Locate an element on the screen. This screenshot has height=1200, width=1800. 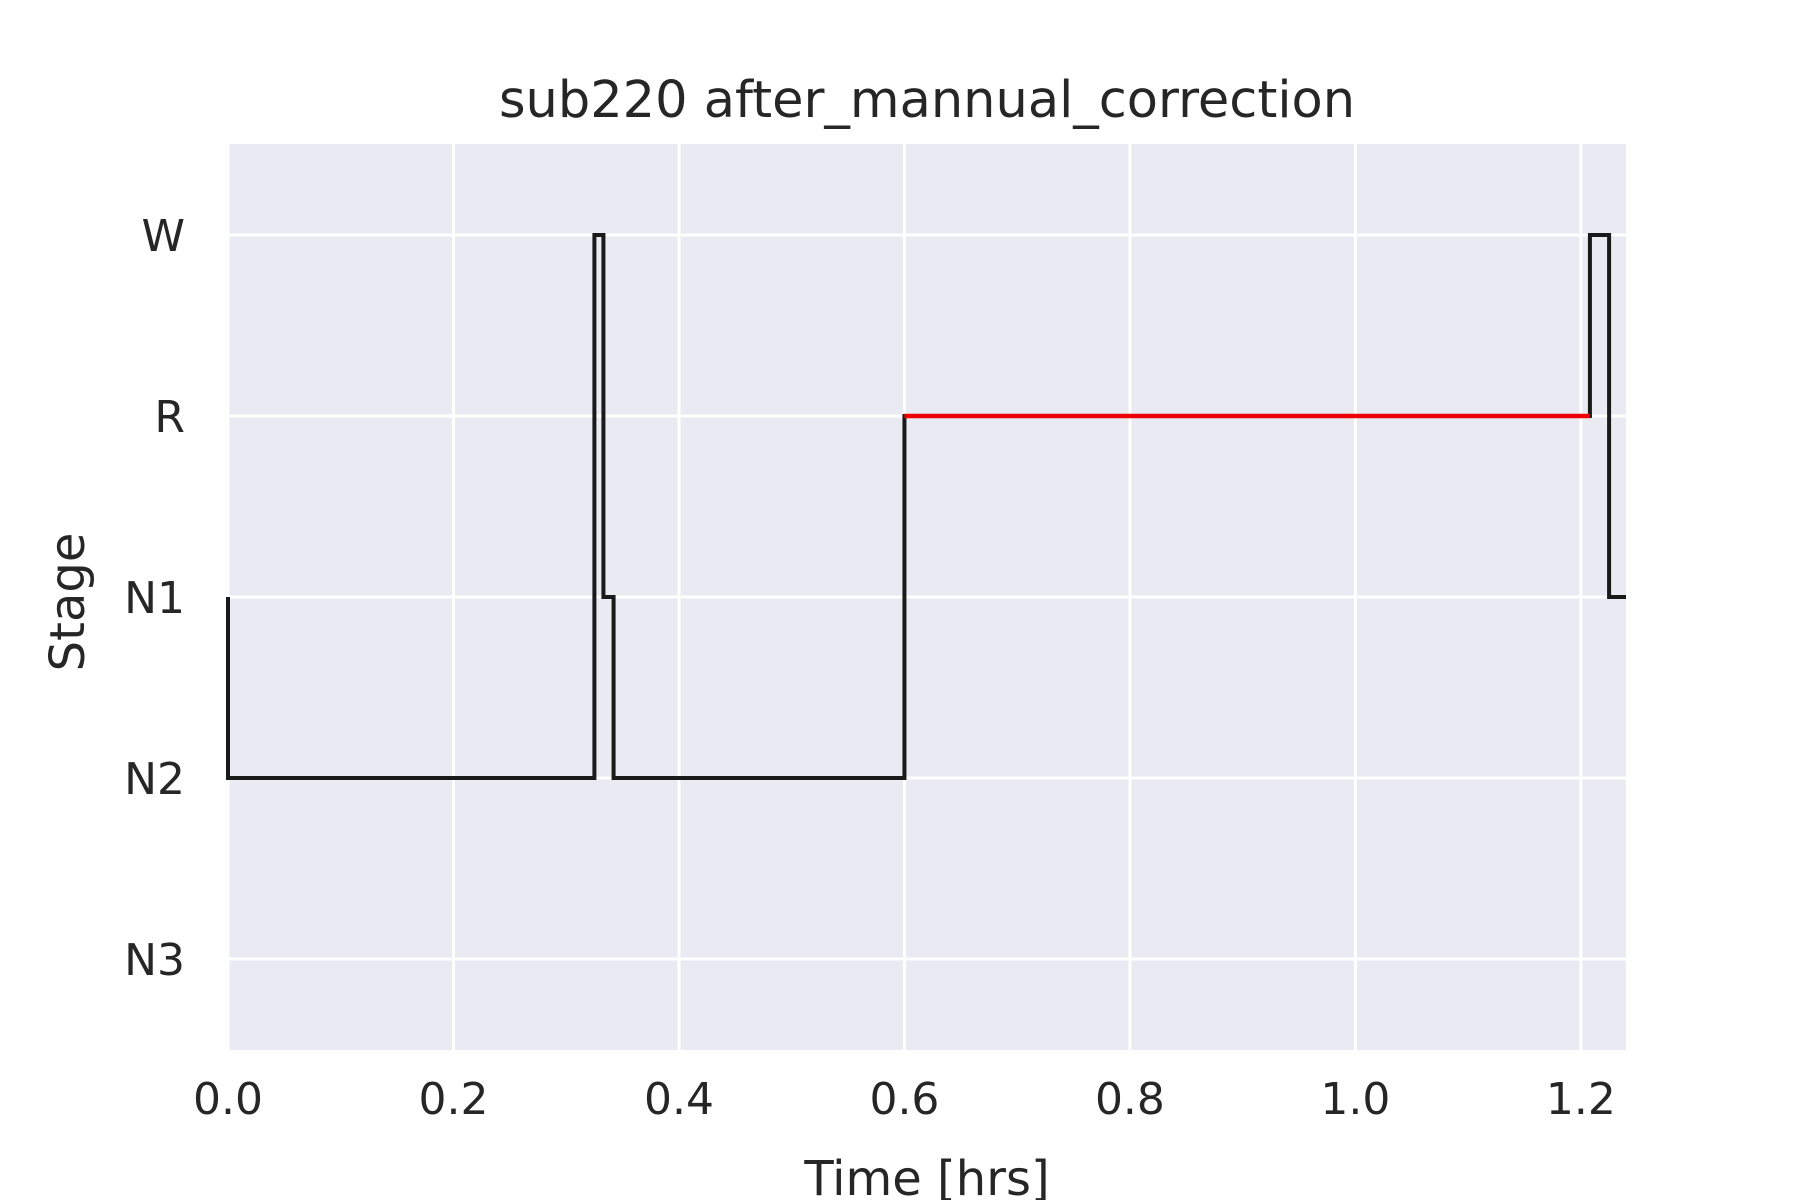
y-tick-labels: W R N1 N2 N3 is located at coordinates (154, 598).